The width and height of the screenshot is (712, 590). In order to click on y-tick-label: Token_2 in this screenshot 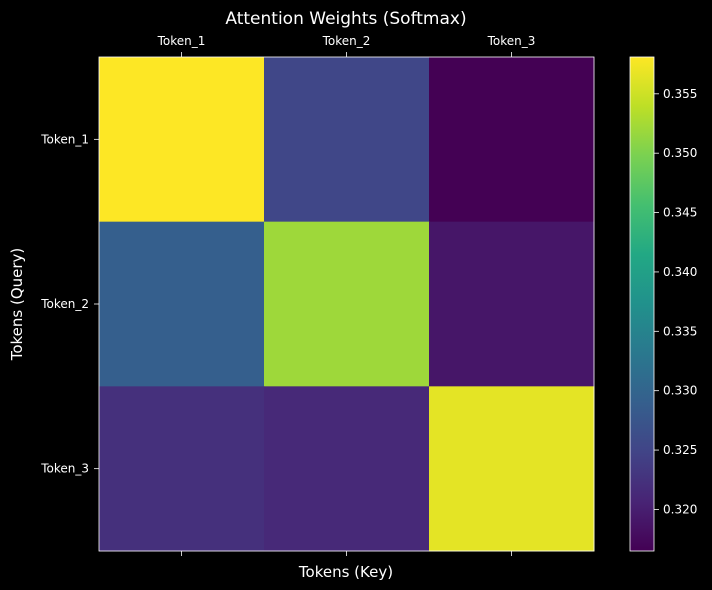, I will do `click(64, 304)`.